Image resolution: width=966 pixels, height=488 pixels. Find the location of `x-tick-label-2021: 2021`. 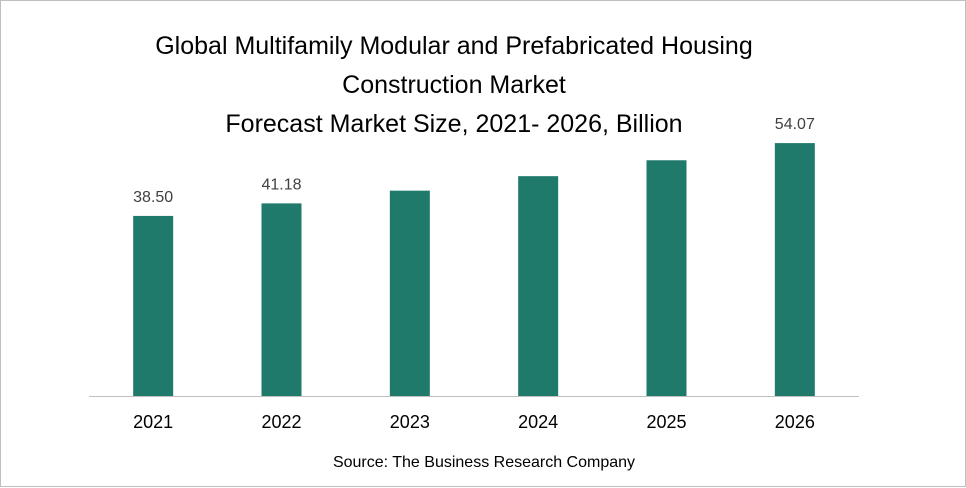

x-tick-label-2021: 2021 is located at coordinates (153, 422).